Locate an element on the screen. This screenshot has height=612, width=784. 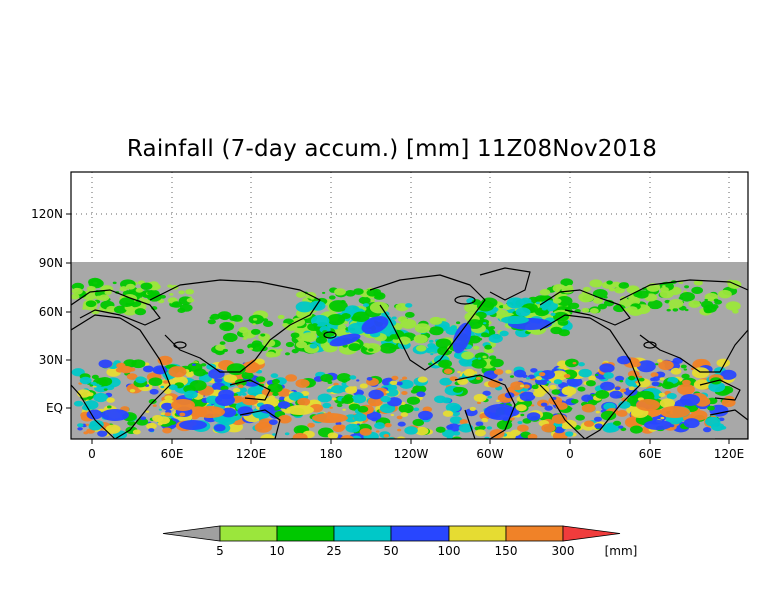
longitude-label: 180 is located at coordinates (331, 454).